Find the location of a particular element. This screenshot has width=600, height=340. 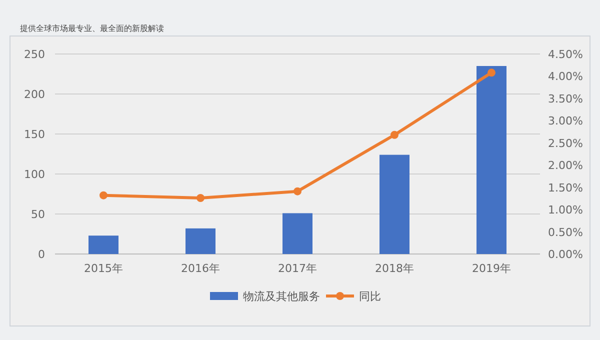

y-tick-label: 100 is located at coordinates (34, 174).